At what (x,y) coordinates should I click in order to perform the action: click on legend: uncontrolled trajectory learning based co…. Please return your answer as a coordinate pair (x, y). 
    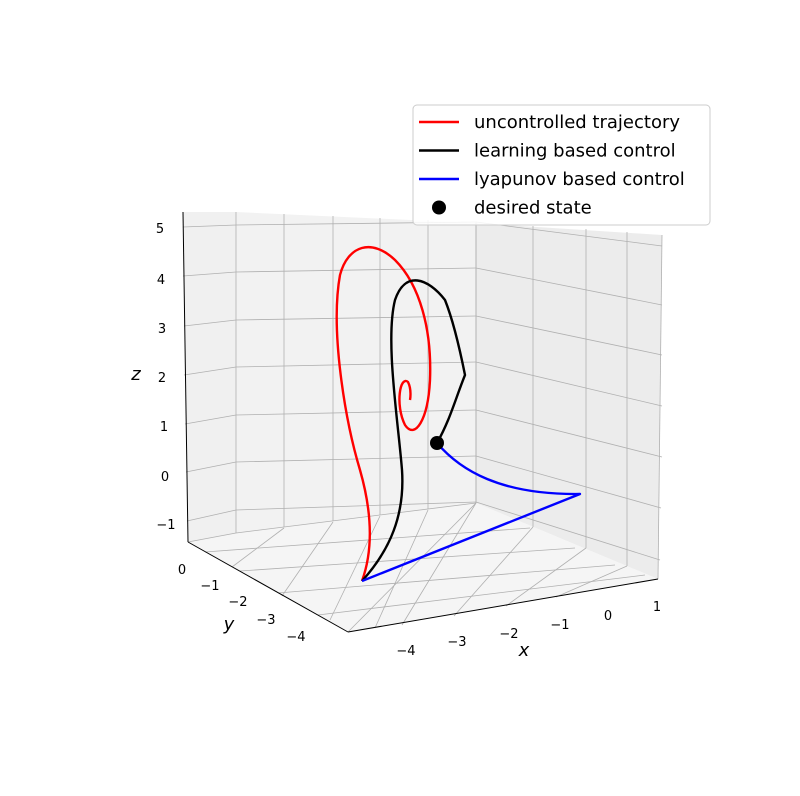
    Looking at the image, I should click on (561, 165).